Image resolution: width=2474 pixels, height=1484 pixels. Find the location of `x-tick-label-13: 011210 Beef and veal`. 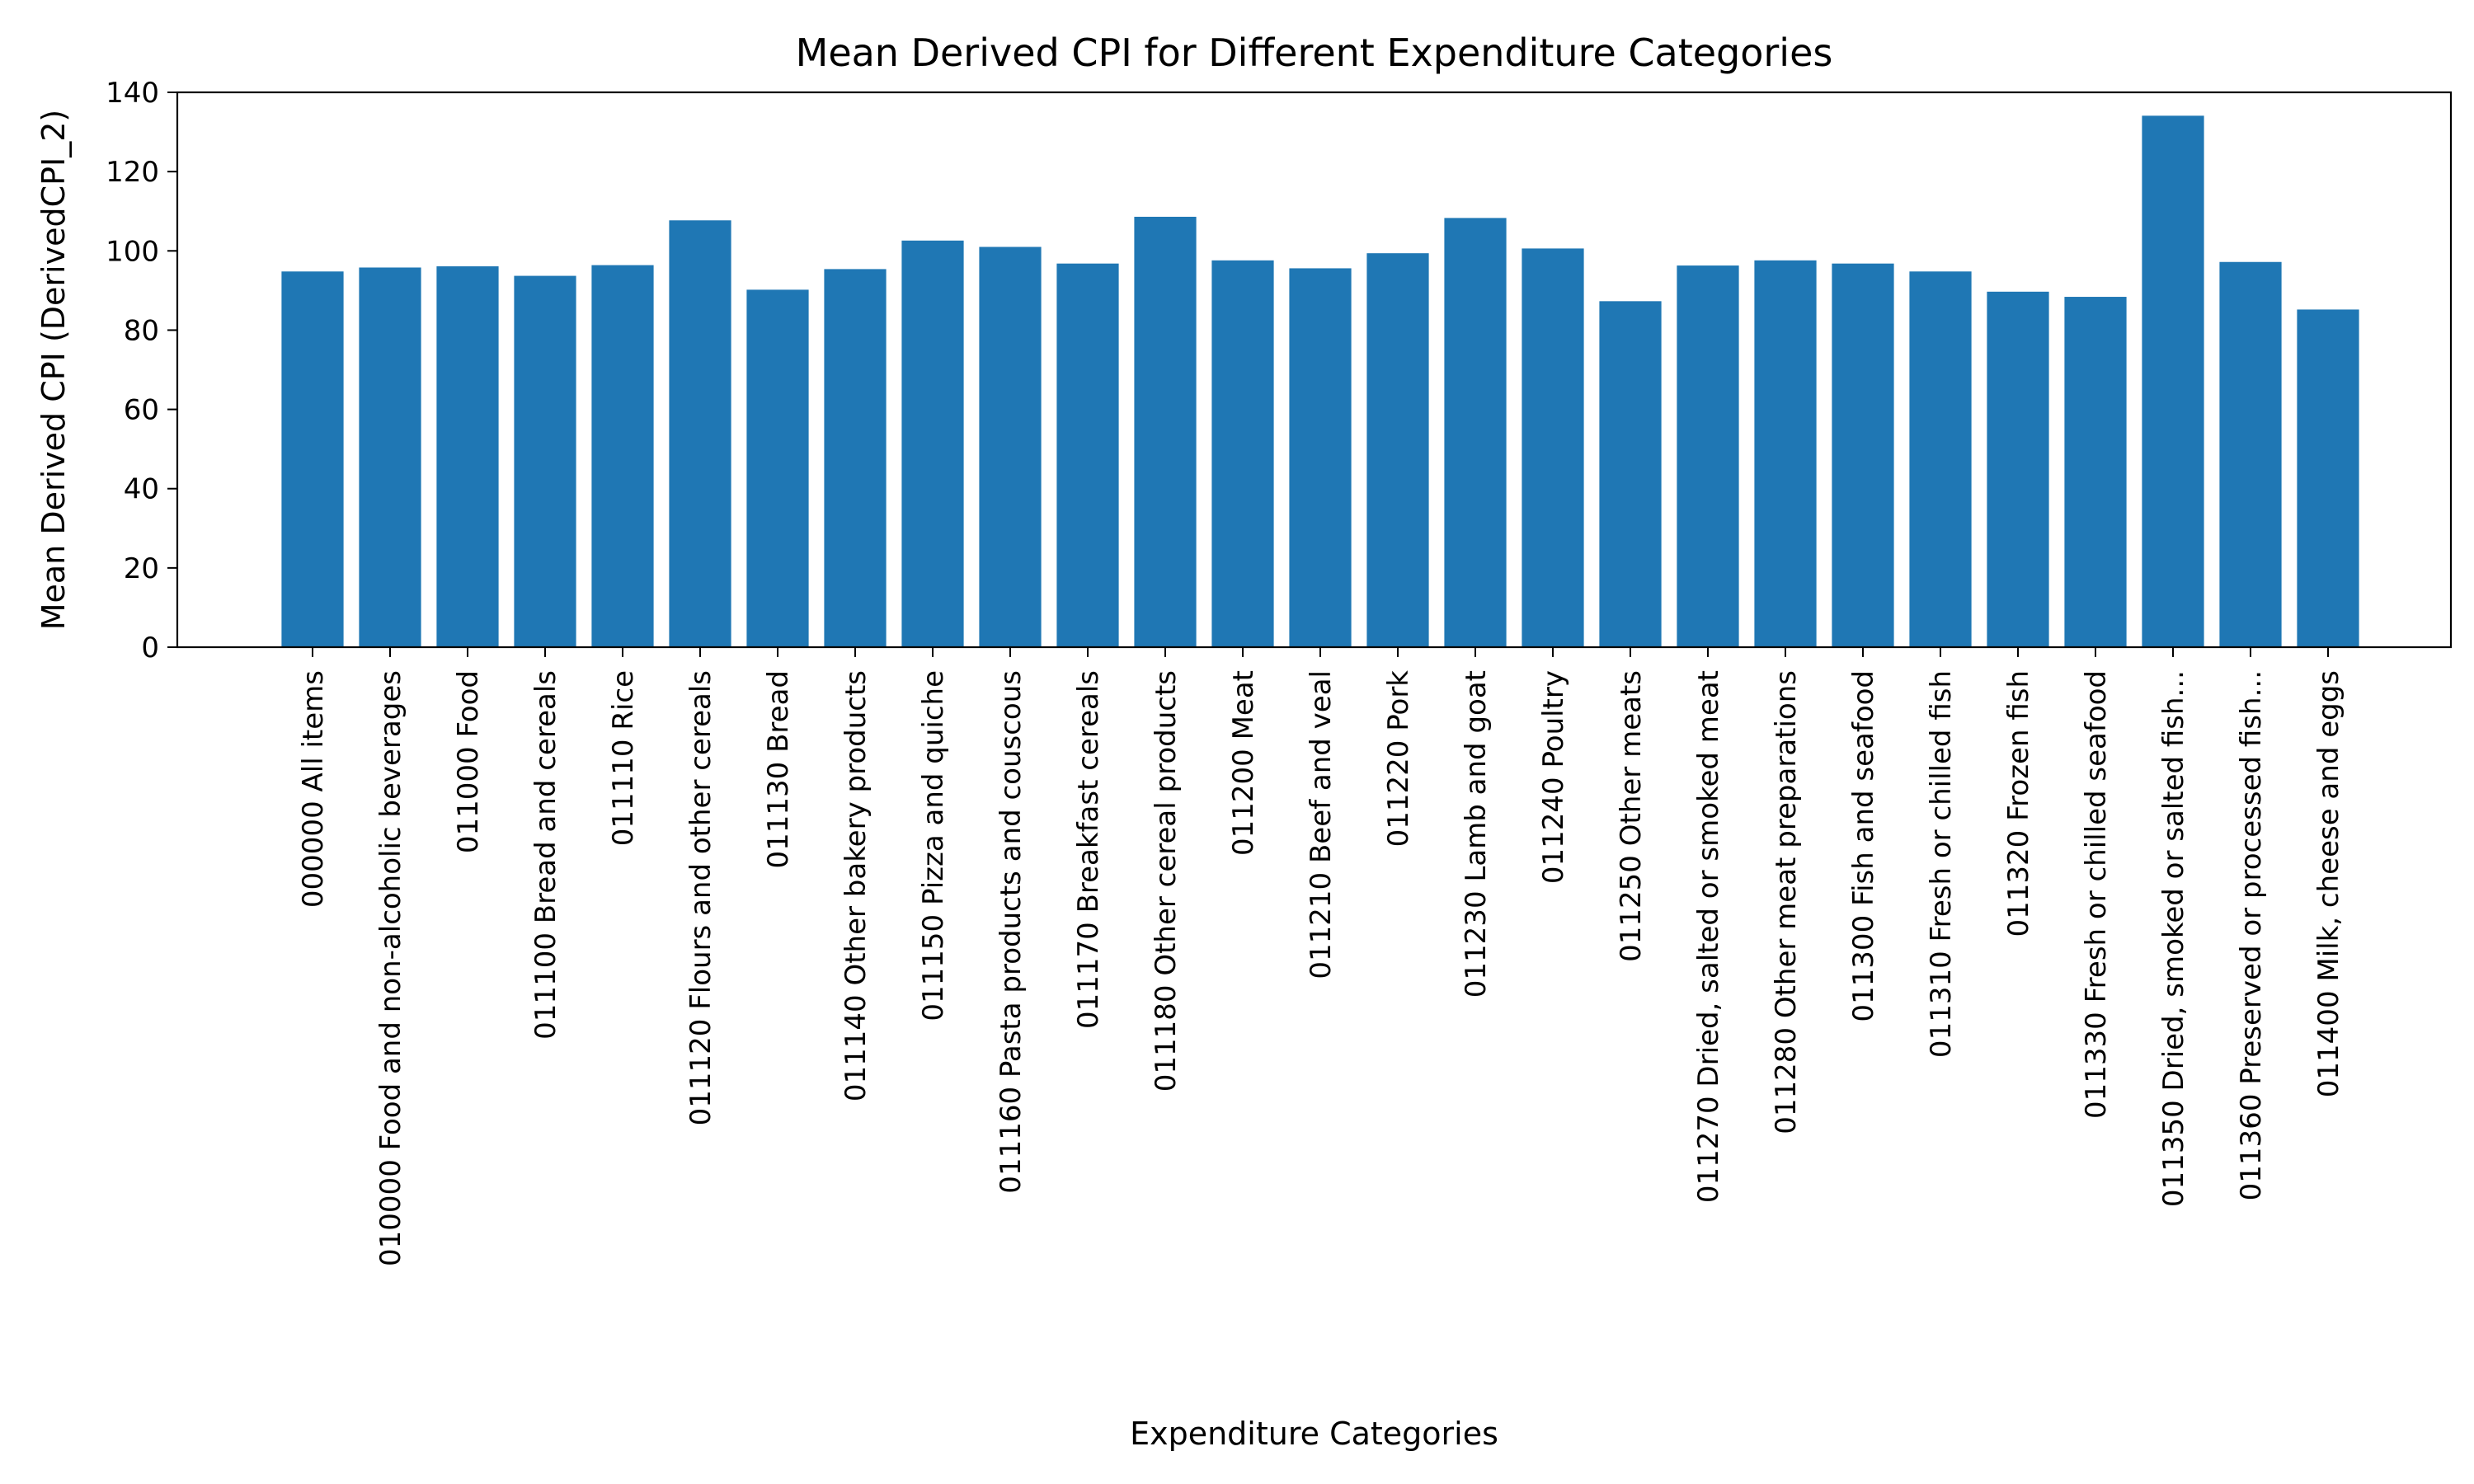

x-tick-label-13: 011210 Beef and veal is located at coordinates (1321, 824).